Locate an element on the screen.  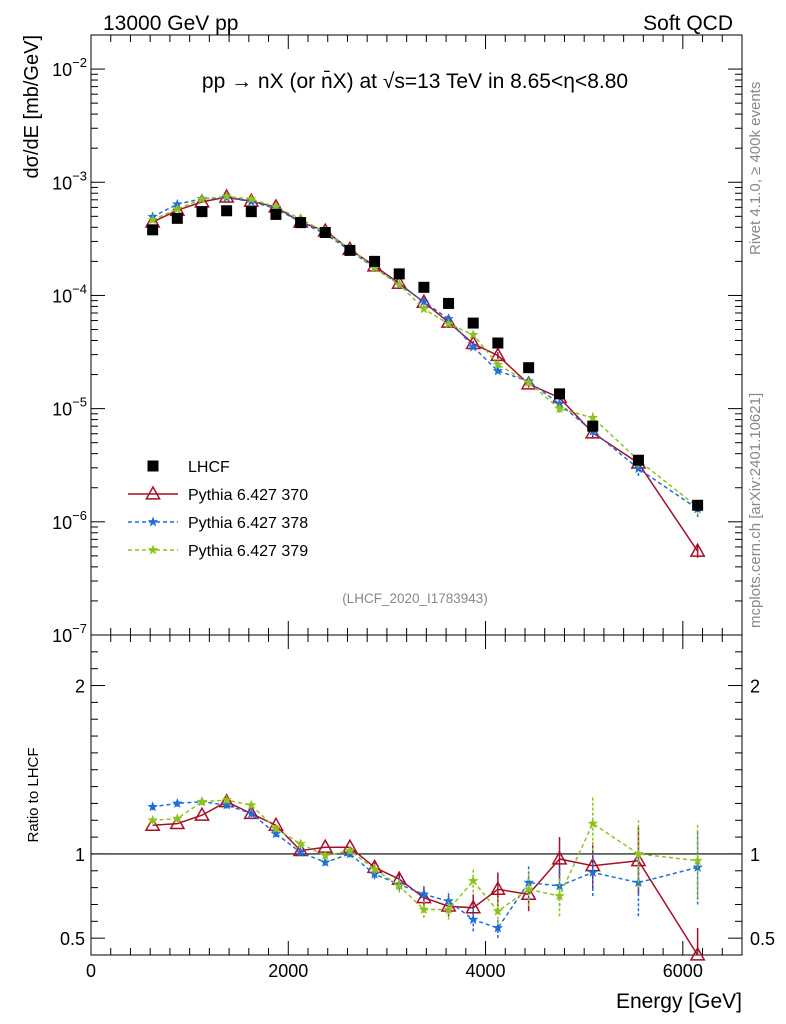
header-category-label: Soft QCD is located at coordinates (688, 23).